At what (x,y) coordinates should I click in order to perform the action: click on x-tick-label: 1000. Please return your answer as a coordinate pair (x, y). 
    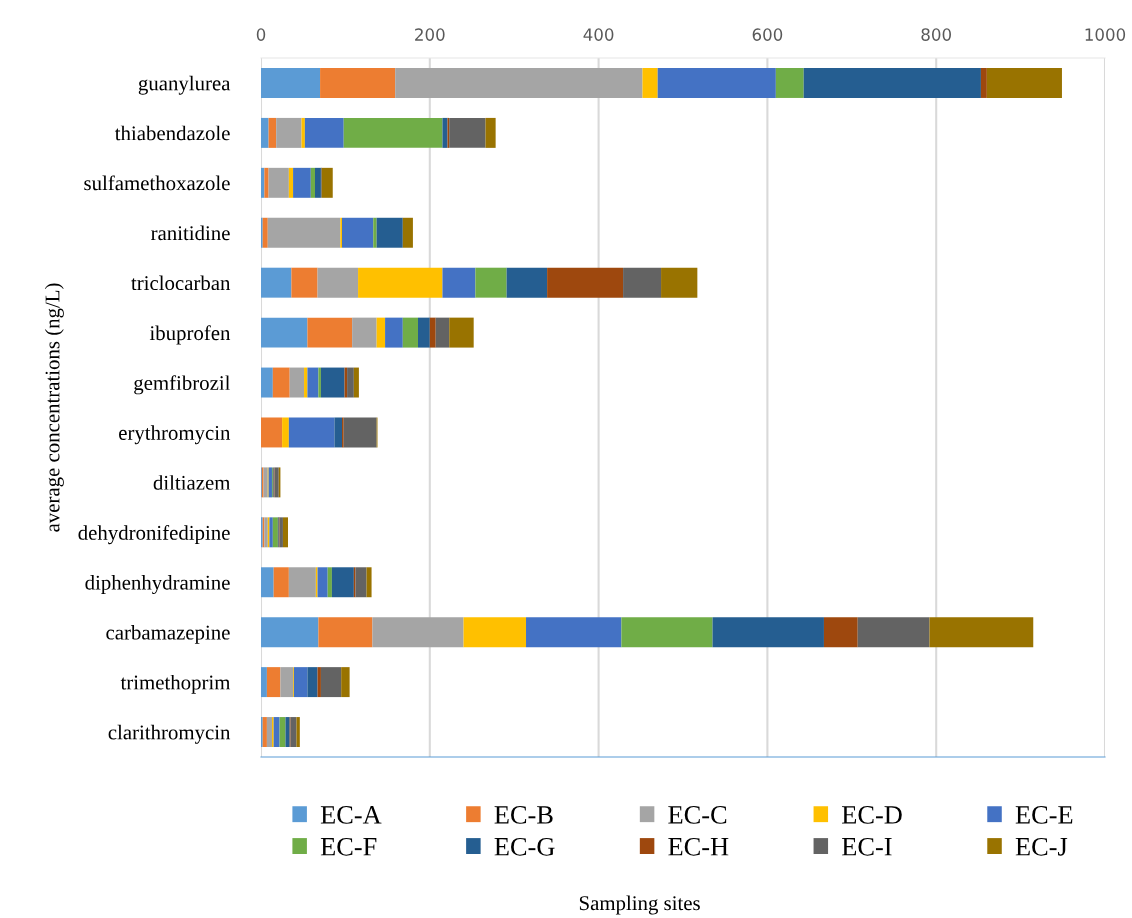
    Looking at the image, I should click on (1105, 34).